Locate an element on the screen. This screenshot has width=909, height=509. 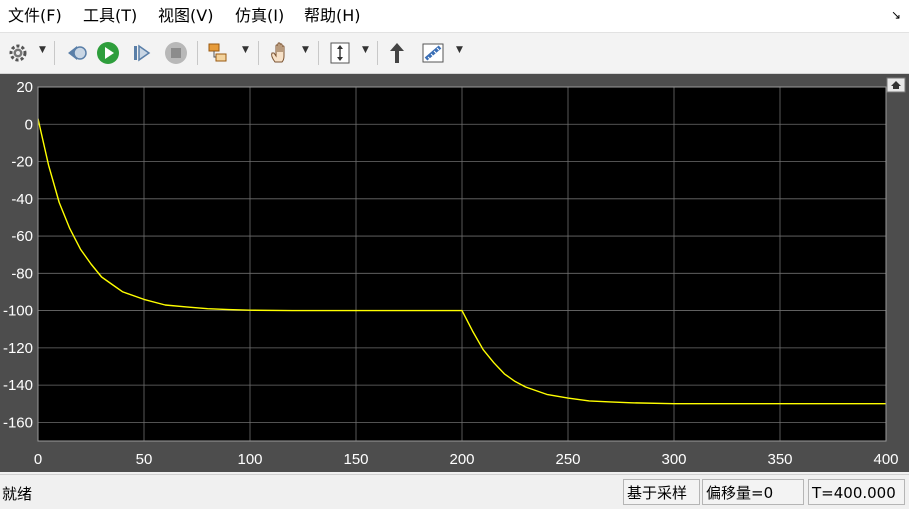
x-tick-label: 100 is located at coordinates (249, 459).